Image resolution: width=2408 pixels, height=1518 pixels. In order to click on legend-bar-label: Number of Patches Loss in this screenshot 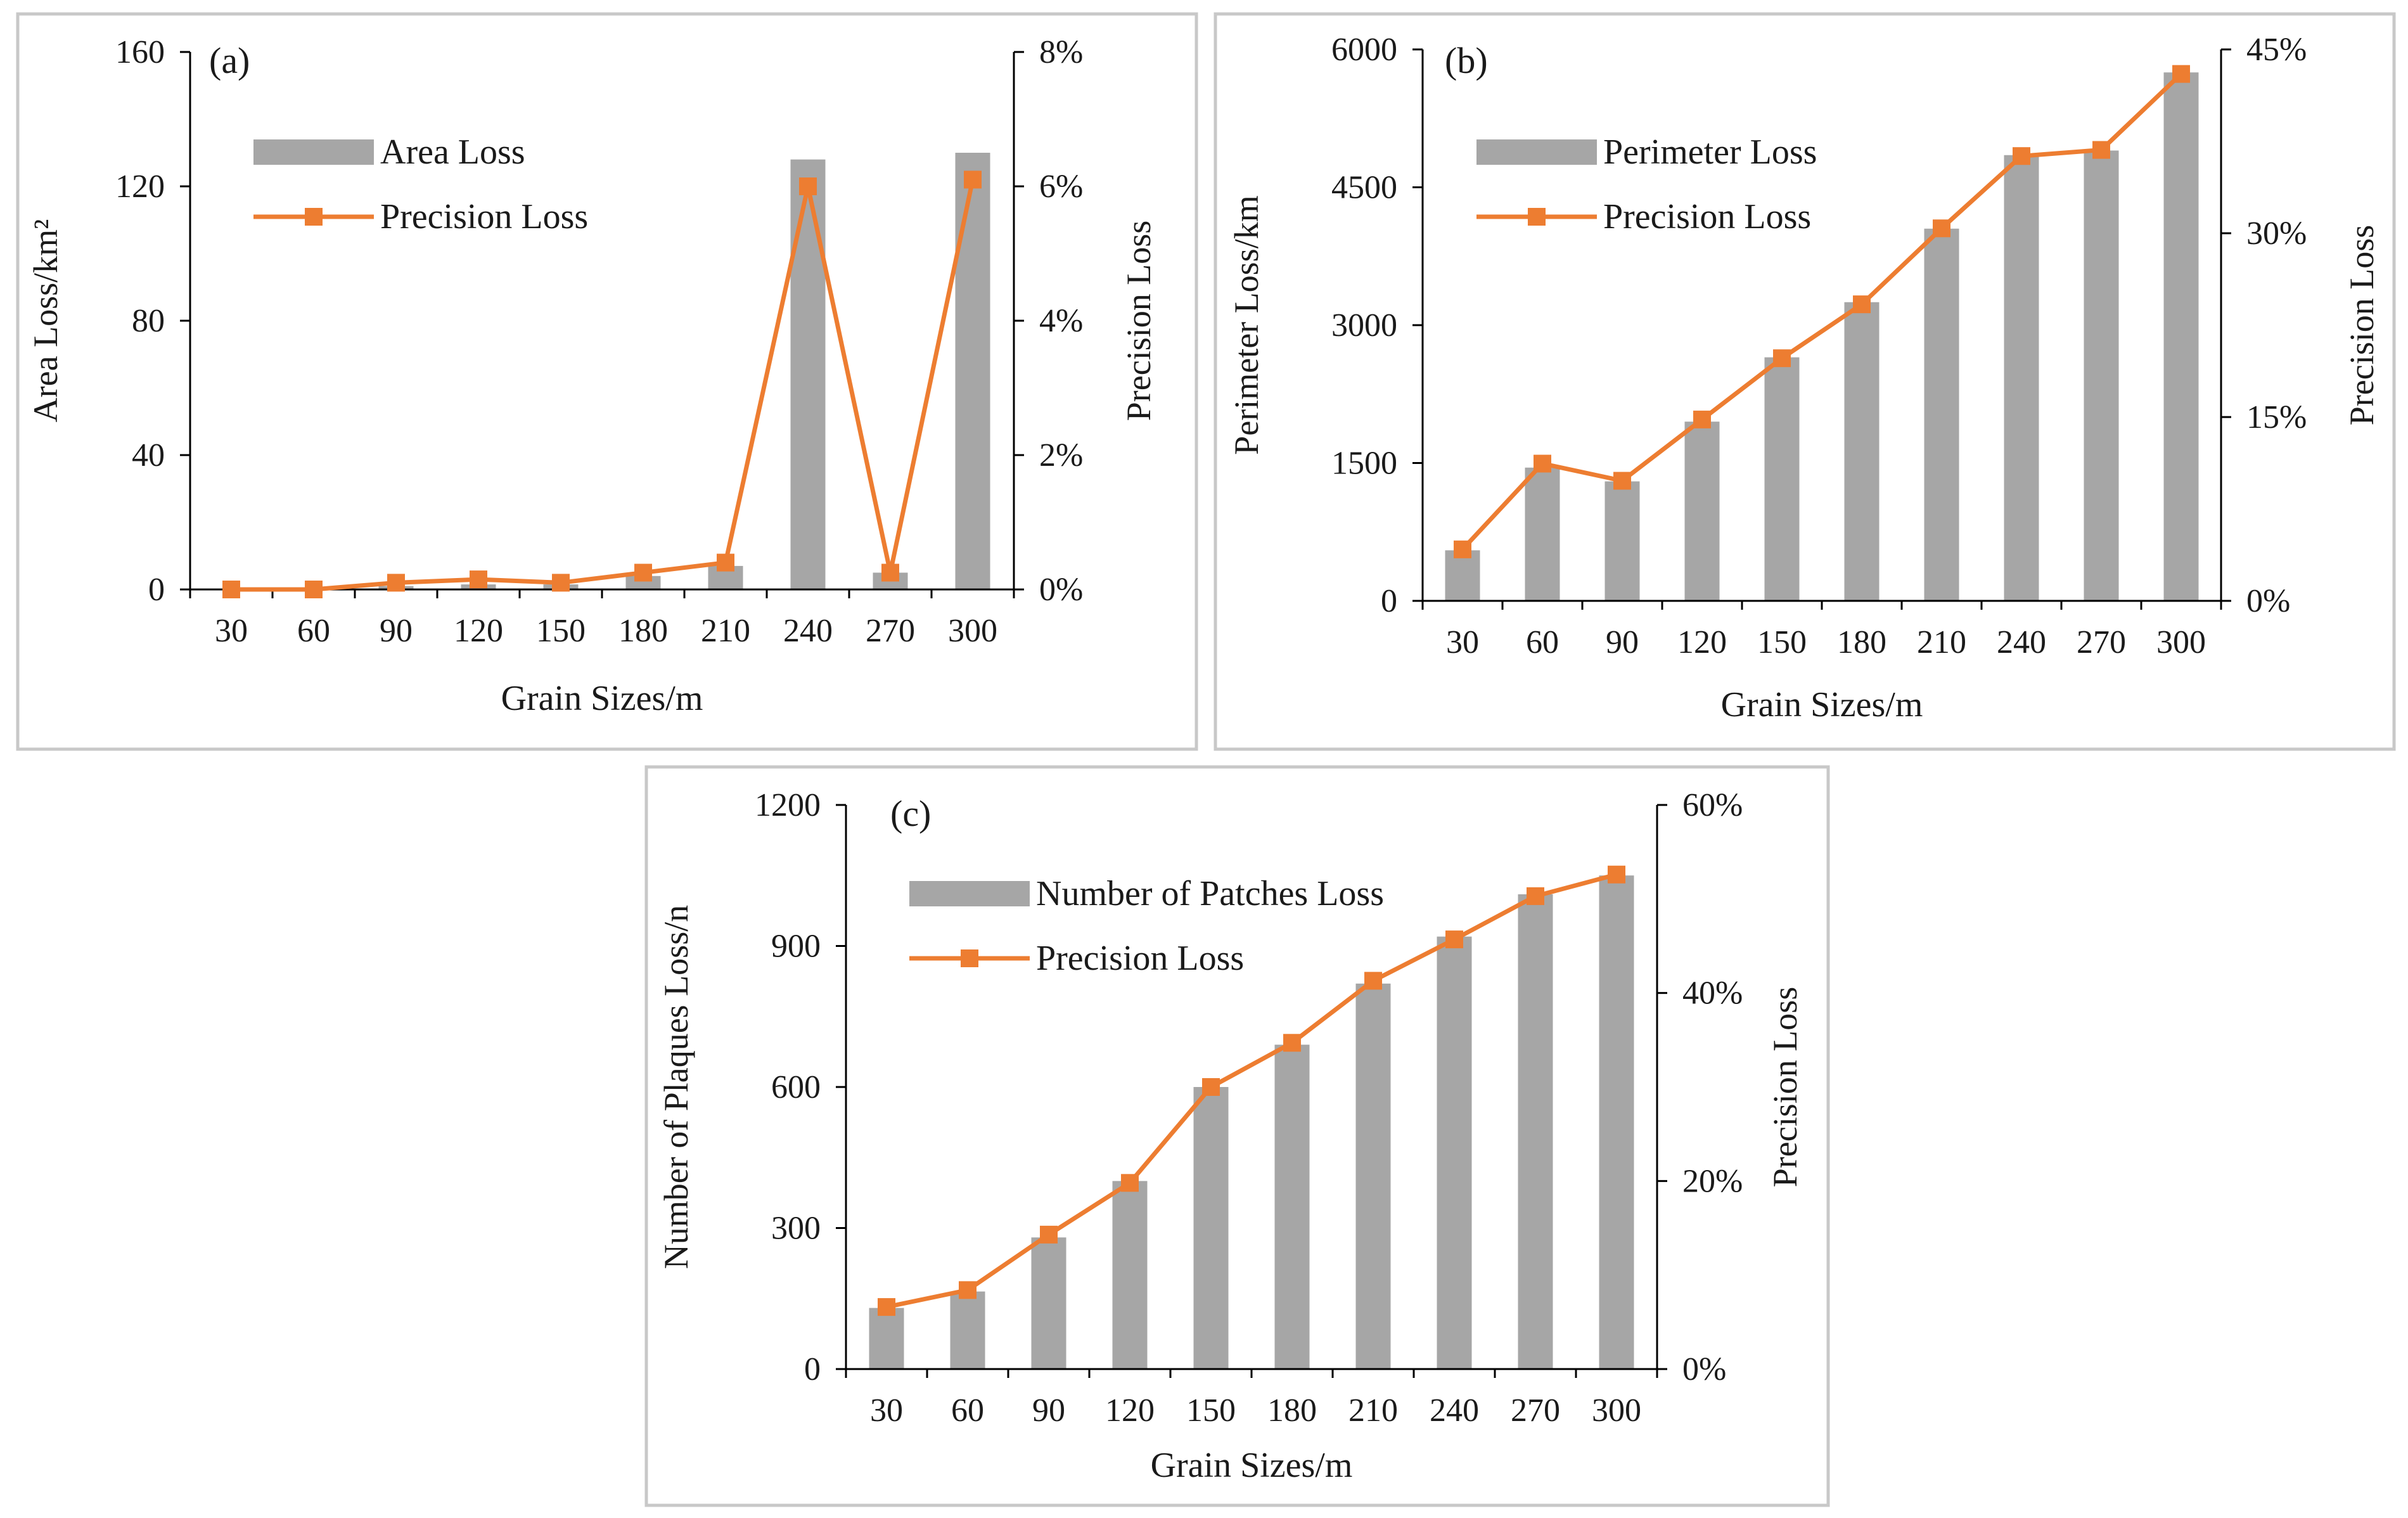, I will do `click(1210, 893)`.